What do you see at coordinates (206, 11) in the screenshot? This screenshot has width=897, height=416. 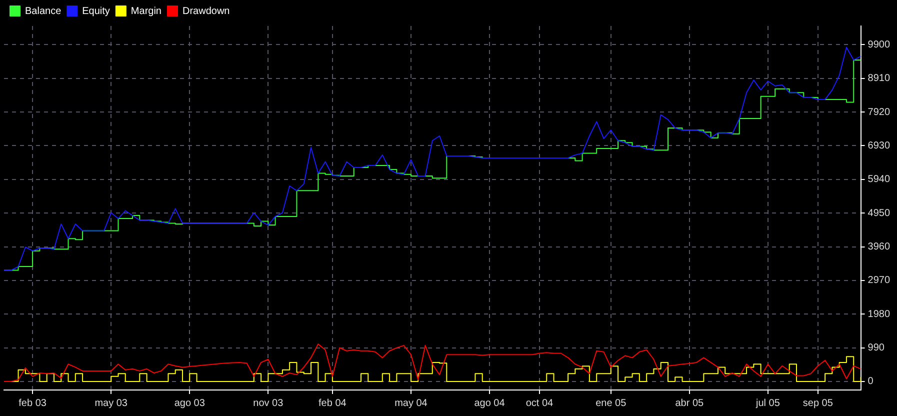 I see `legend-label: Drawdown` at bounding box center [206, 11].